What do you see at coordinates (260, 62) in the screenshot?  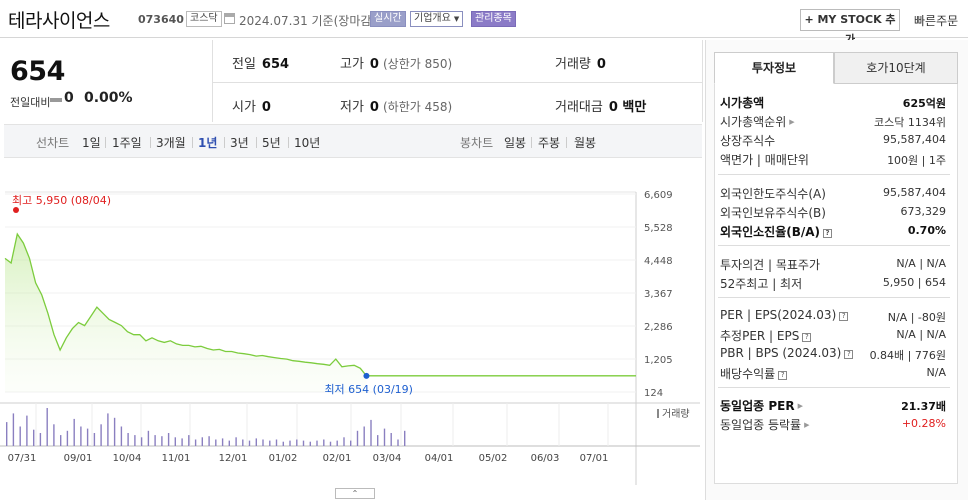 I see `prev-close: 전일 654` at bounding box center [260, 62].